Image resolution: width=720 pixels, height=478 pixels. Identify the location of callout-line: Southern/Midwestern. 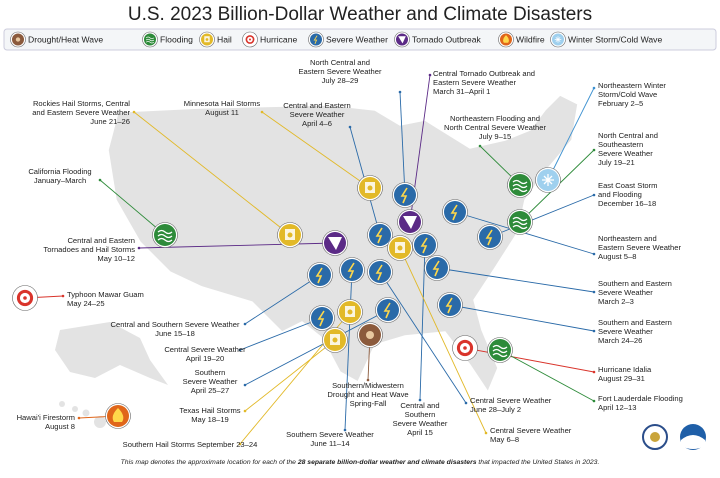
(368, 385).